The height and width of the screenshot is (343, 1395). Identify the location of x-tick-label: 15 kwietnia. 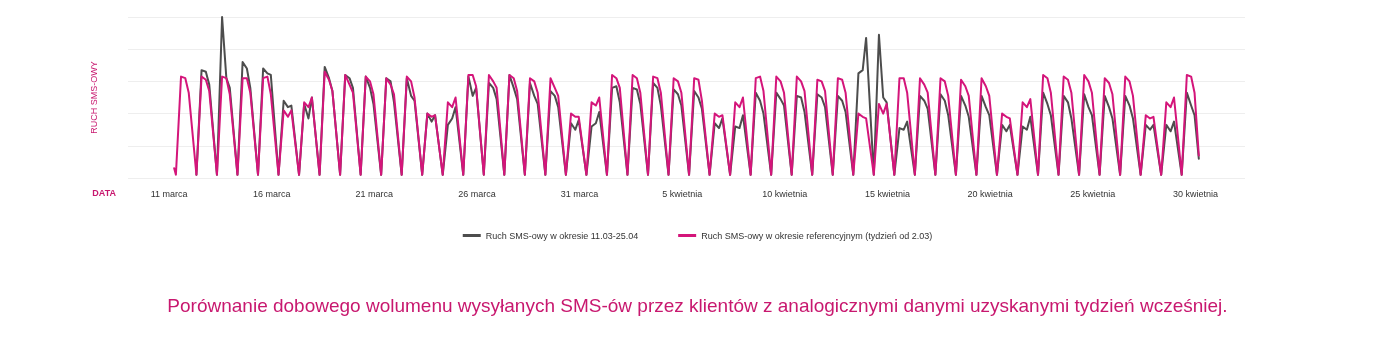
(887, 193).